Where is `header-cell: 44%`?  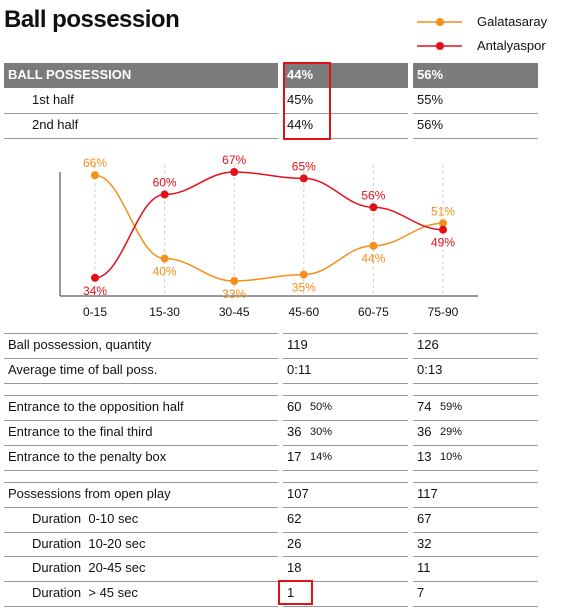
header-cell: 44% is located at coordinates (300, 74).